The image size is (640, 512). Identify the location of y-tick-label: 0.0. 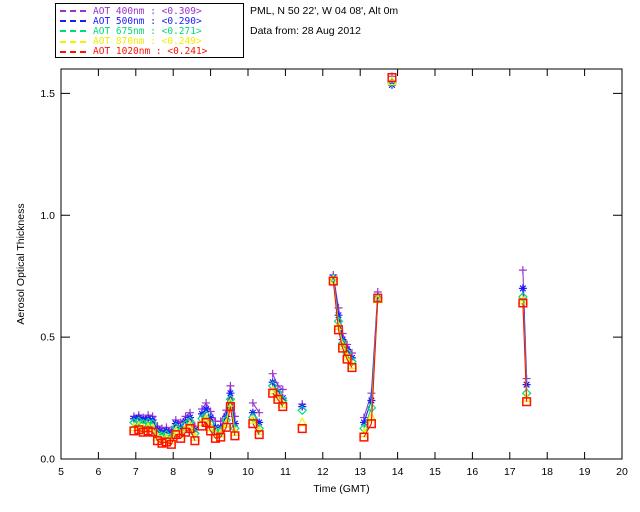
(47, 460).